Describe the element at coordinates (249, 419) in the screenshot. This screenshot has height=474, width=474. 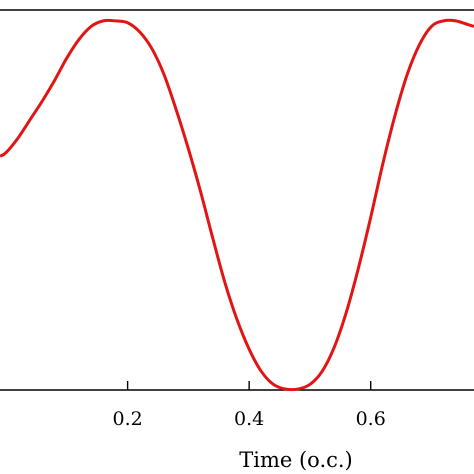
I see `x-tick-label: 0.4` at that location.